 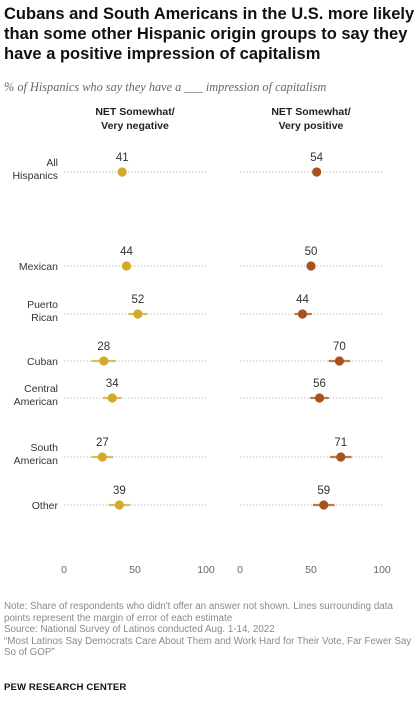 What do you see at coordinates (382, 570) in the screenshot?
I see `x-tick-label-positive: 100` at bounding box center [382, 570].